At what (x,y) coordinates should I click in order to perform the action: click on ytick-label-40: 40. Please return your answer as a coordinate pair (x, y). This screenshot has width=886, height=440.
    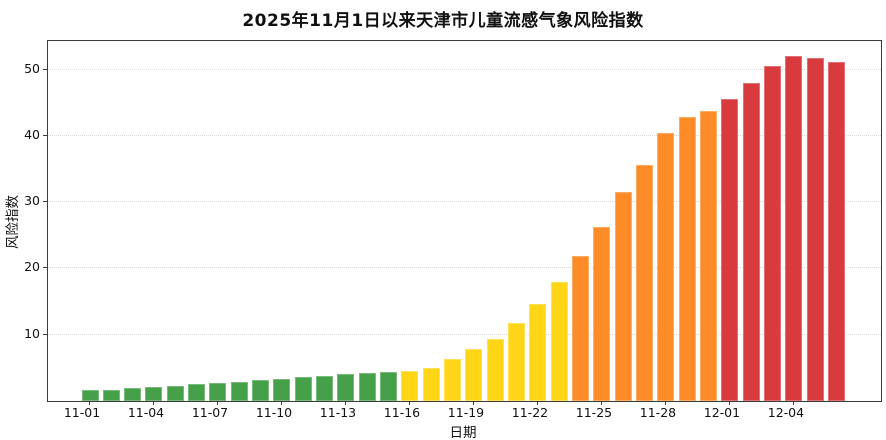
    Looking at the image, I should click on (32, 134).